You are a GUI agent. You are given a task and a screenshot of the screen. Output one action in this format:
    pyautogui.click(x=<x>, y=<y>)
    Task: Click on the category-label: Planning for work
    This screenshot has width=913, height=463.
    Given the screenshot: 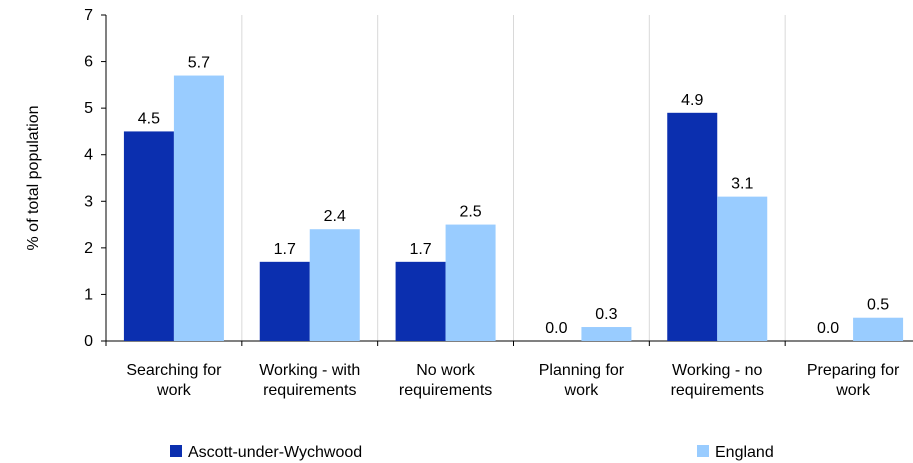 What is the action you would take?
    pyautogui.click(x=582, y=380)
    